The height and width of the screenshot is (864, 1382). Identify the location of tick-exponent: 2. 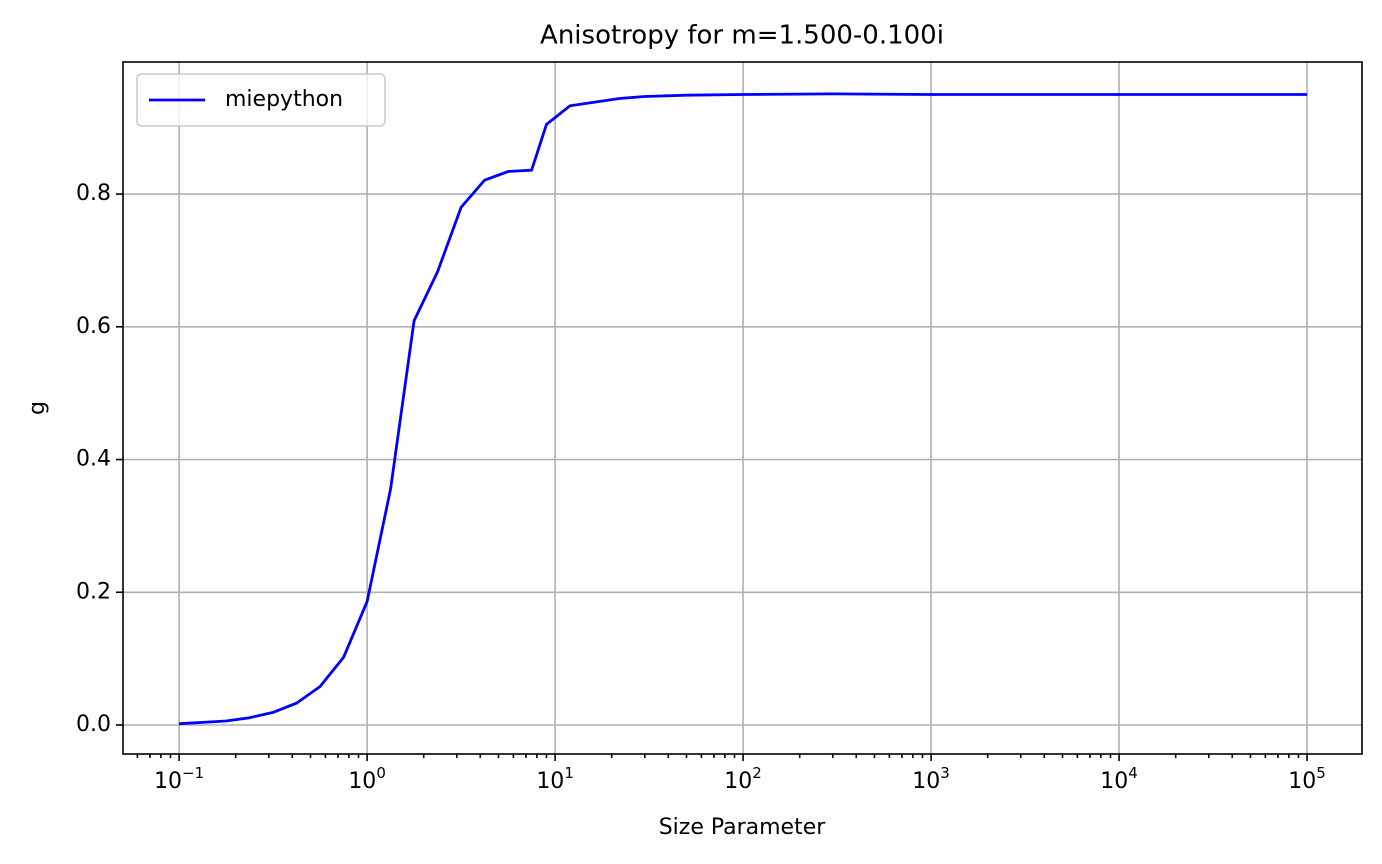
(757, 773).